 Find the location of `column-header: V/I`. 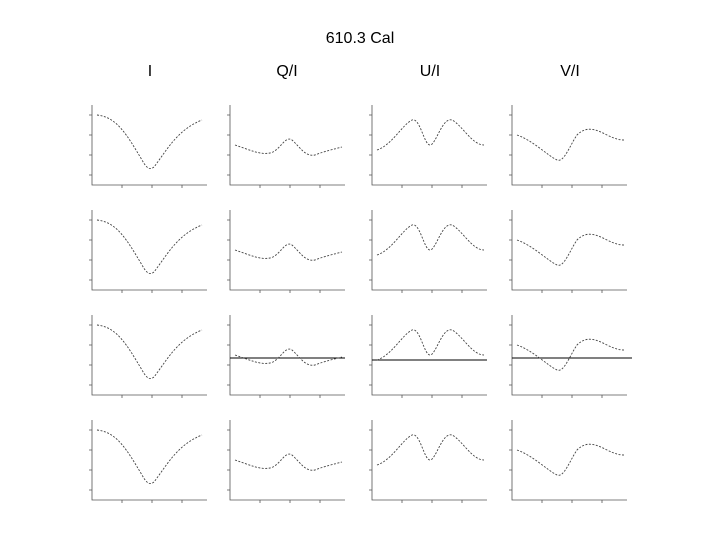

column-header: V/I is located at coordinates (570, 71).